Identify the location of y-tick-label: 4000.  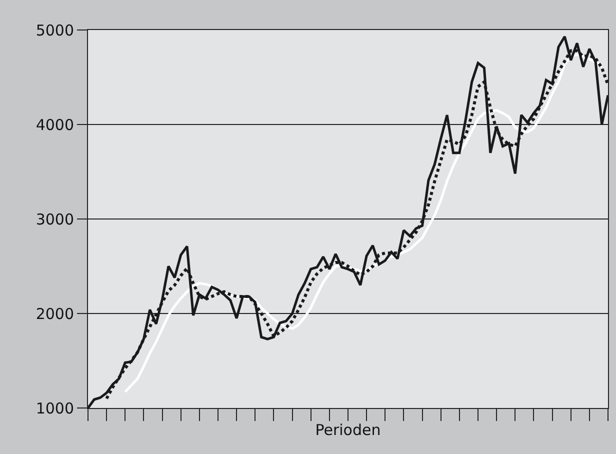
(55, 125).